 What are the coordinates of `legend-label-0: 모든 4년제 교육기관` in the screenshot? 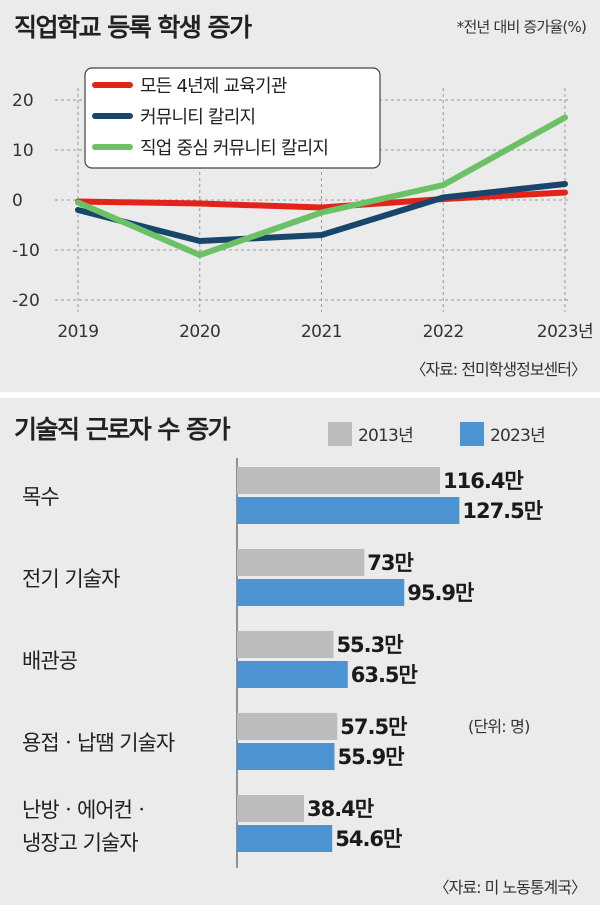 It's located at (213, 86).